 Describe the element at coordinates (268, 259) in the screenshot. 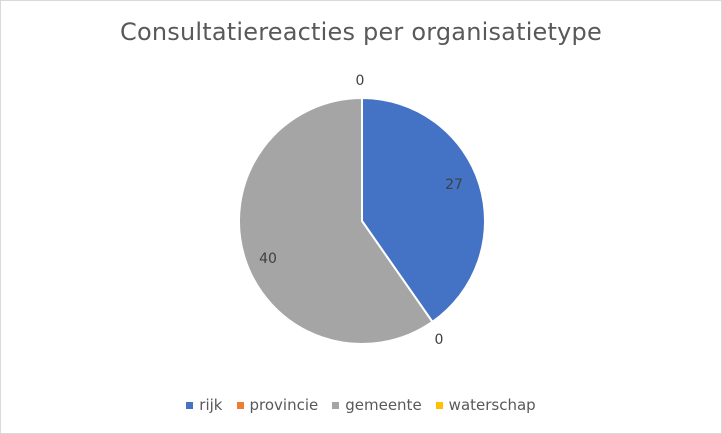

I see `data-label-gemeente: 40` at that location.